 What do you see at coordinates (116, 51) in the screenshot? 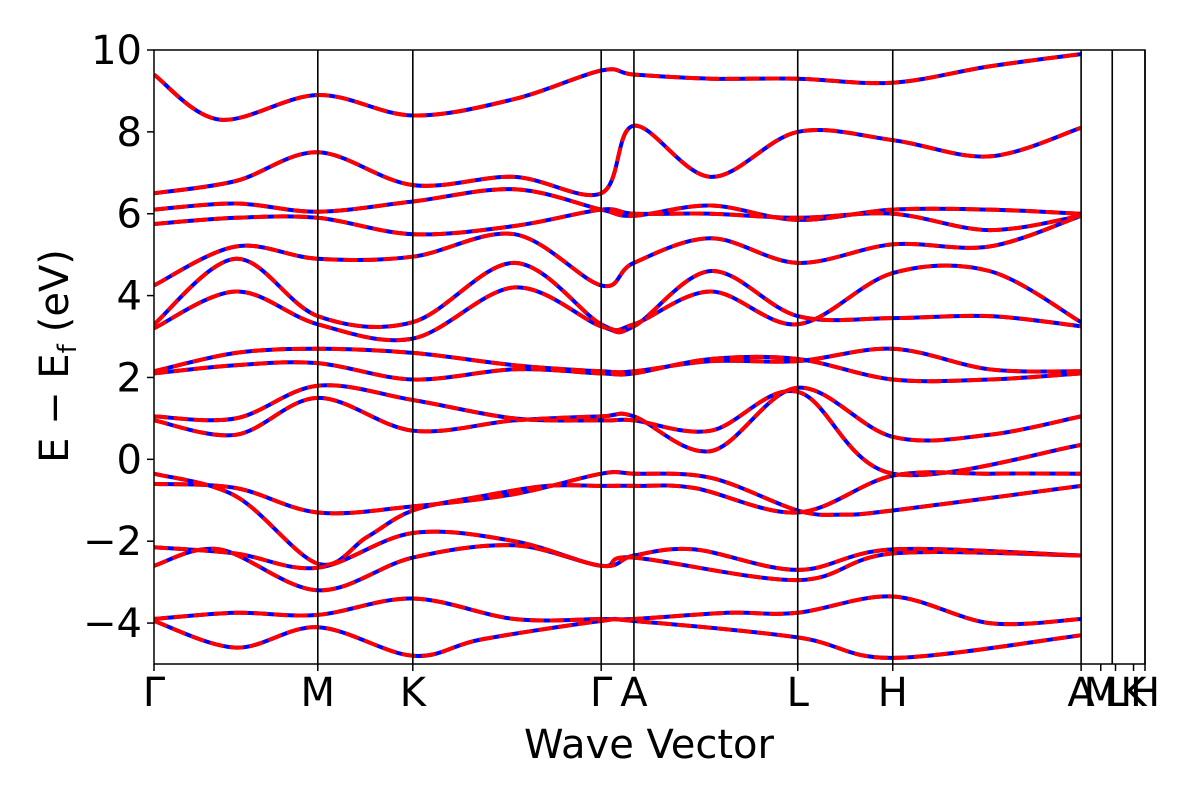
I see `y-tick-label: 10` at bounding box center [116, 51].